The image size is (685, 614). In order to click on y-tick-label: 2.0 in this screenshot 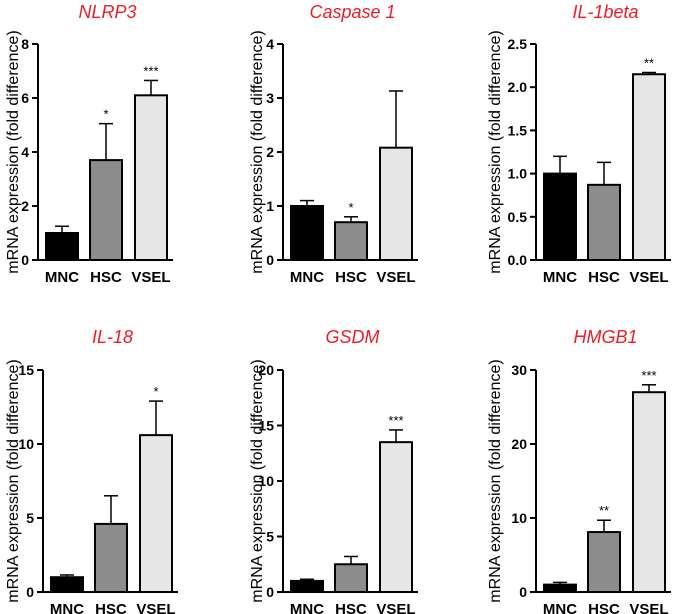, I will do `click(518, 87)`.